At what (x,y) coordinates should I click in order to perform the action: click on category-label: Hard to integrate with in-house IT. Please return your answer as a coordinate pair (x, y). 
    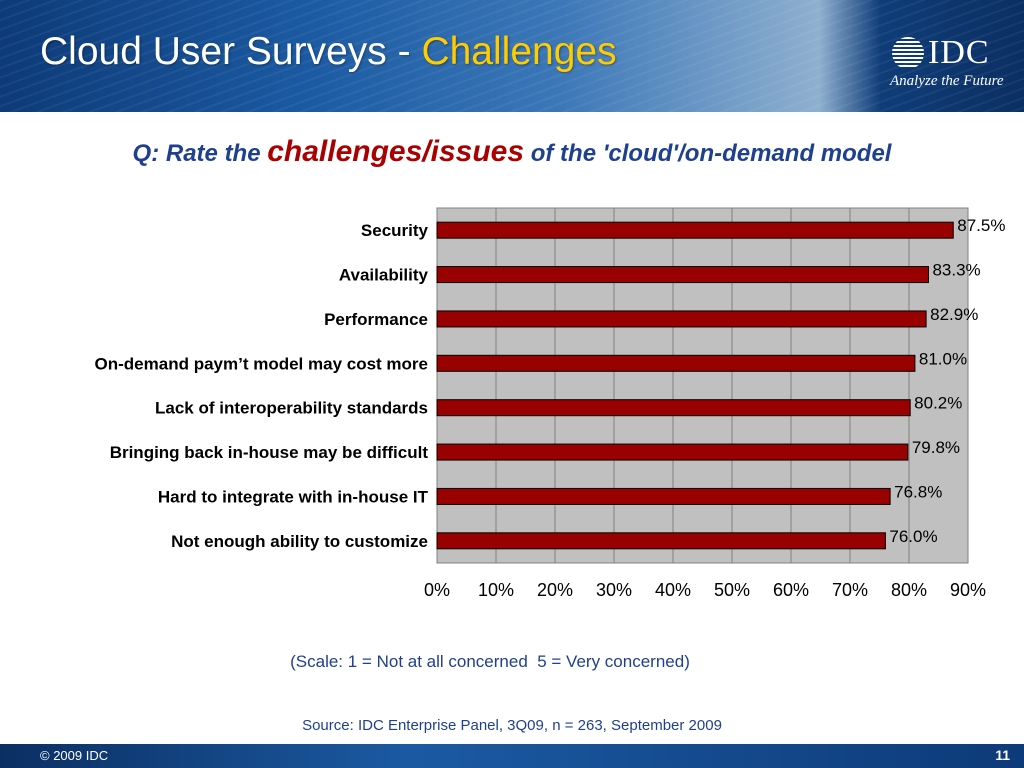
    Looking at the image, I should click on (293, 496).